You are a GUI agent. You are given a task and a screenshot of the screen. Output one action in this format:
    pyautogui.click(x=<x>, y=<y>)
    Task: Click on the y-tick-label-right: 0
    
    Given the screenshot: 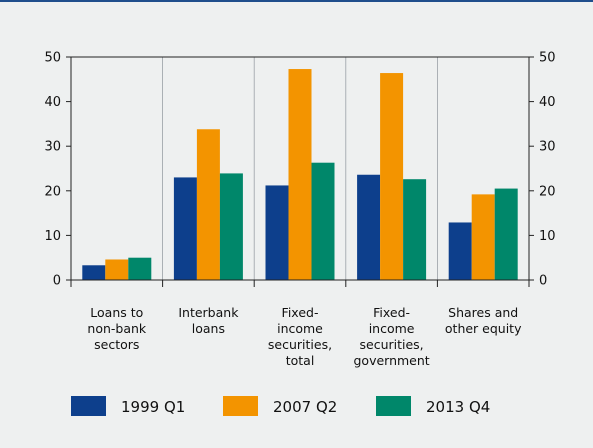 What is the action you would take?
    pyautogui.click(x=543, y=281)
    